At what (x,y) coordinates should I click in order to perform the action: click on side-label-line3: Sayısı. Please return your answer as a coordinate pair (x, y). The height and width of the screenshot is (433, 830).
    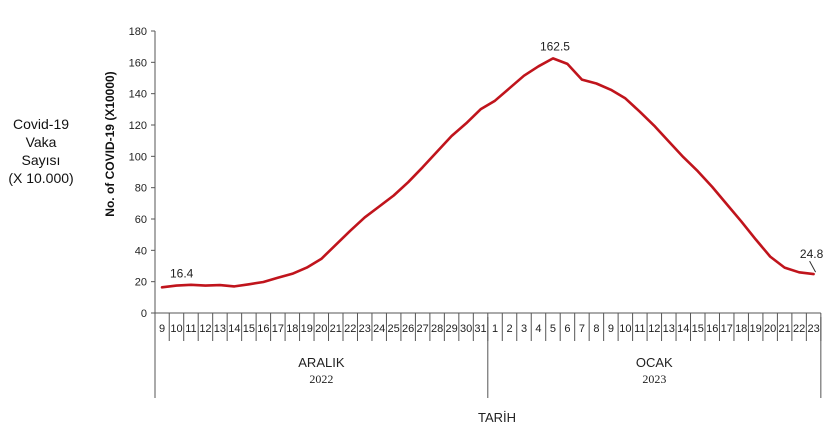
    Looking at the image, I should click on (41, 160).